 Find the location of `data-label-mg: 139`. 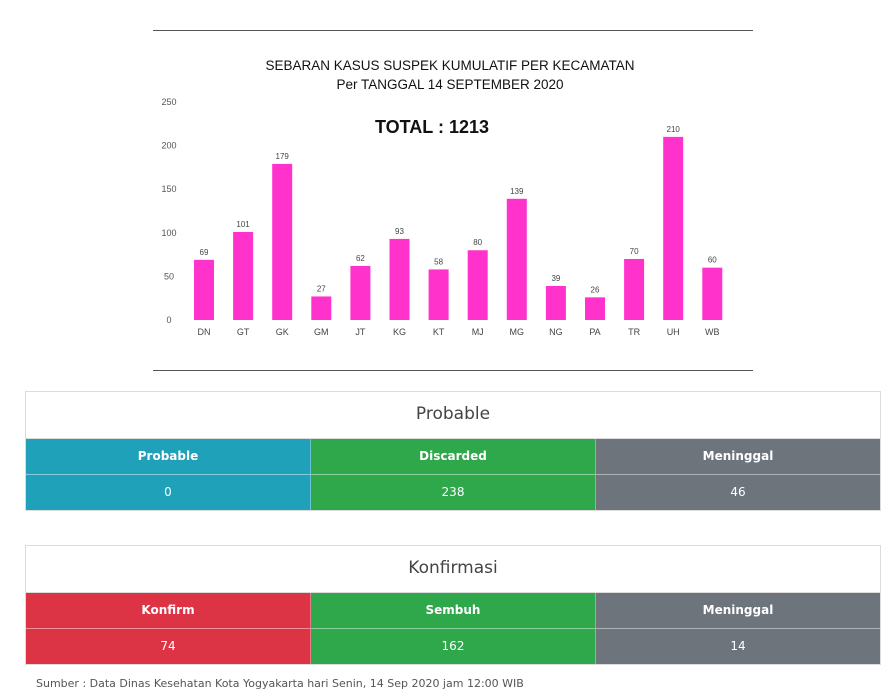

data-label-mg: 139 is located at coordinates (517, 191).